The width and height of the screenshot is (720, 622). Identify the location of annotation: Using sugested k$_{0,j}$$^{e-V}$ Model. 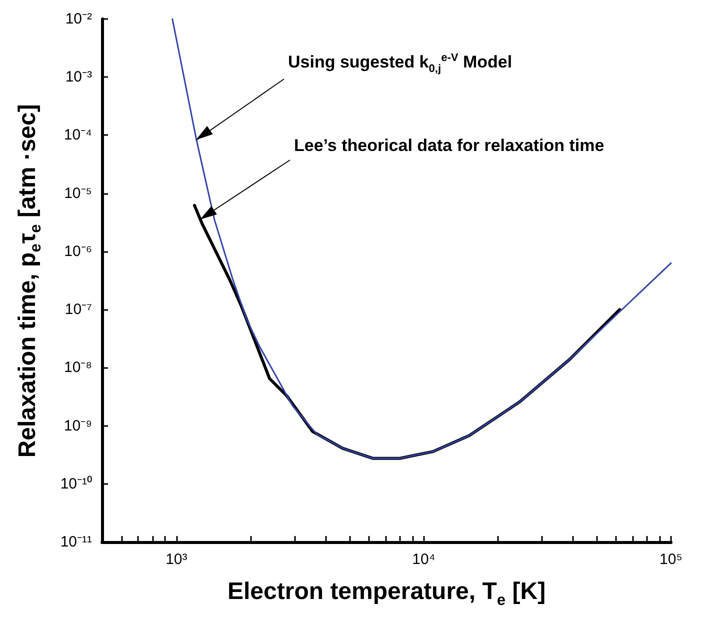
(400, 64).